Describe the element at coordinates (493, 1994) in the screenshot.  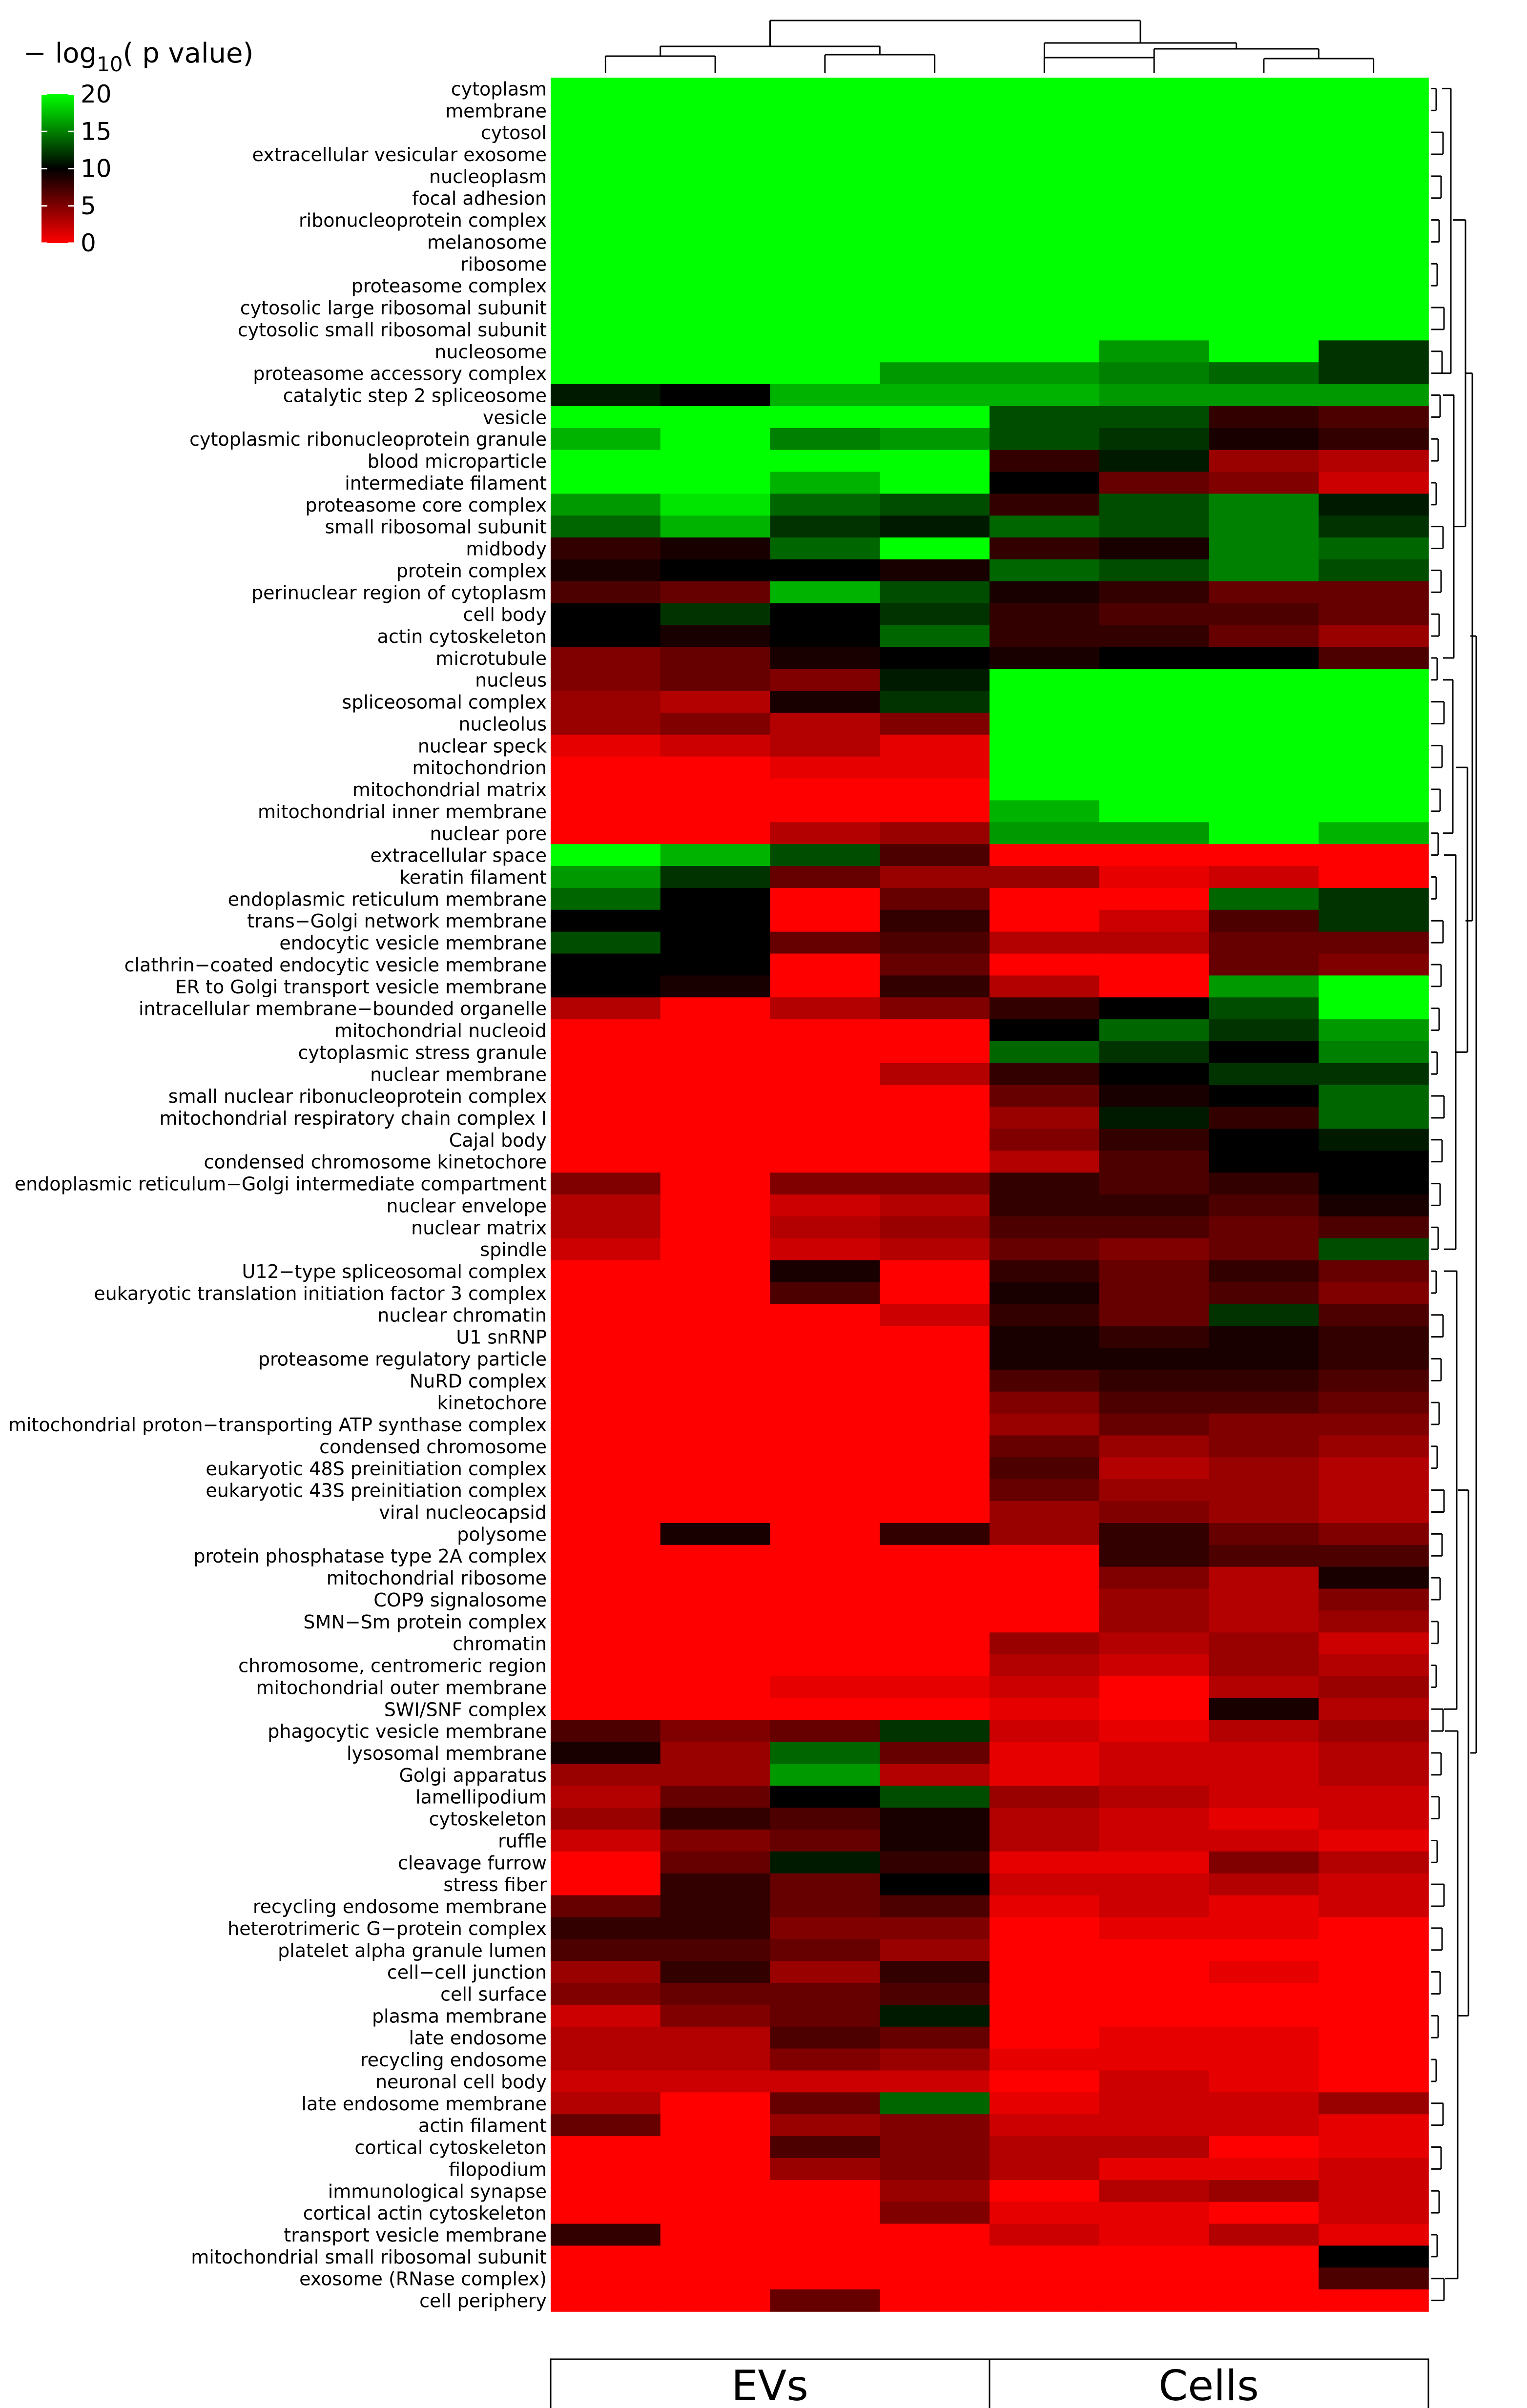
I see `row-label: cell surface` at that location.